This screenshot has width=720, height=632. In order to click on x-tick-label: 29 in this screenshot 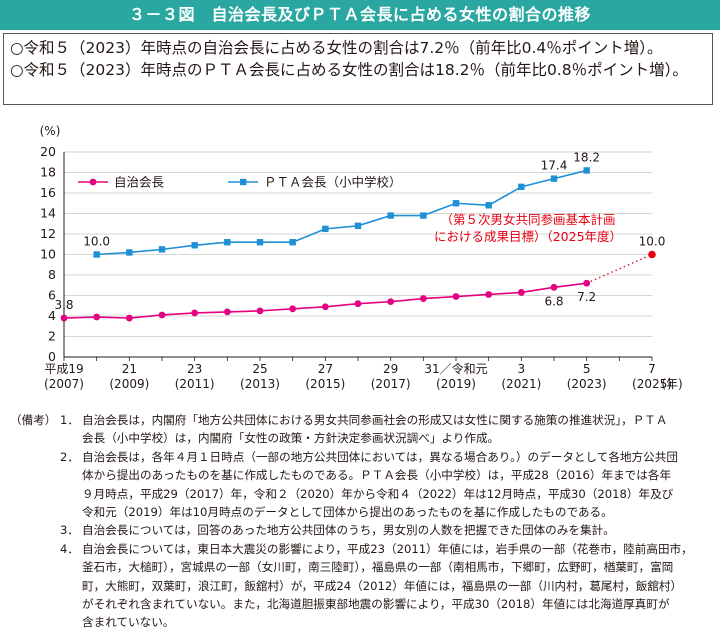, I will do `click(390, 369)`.